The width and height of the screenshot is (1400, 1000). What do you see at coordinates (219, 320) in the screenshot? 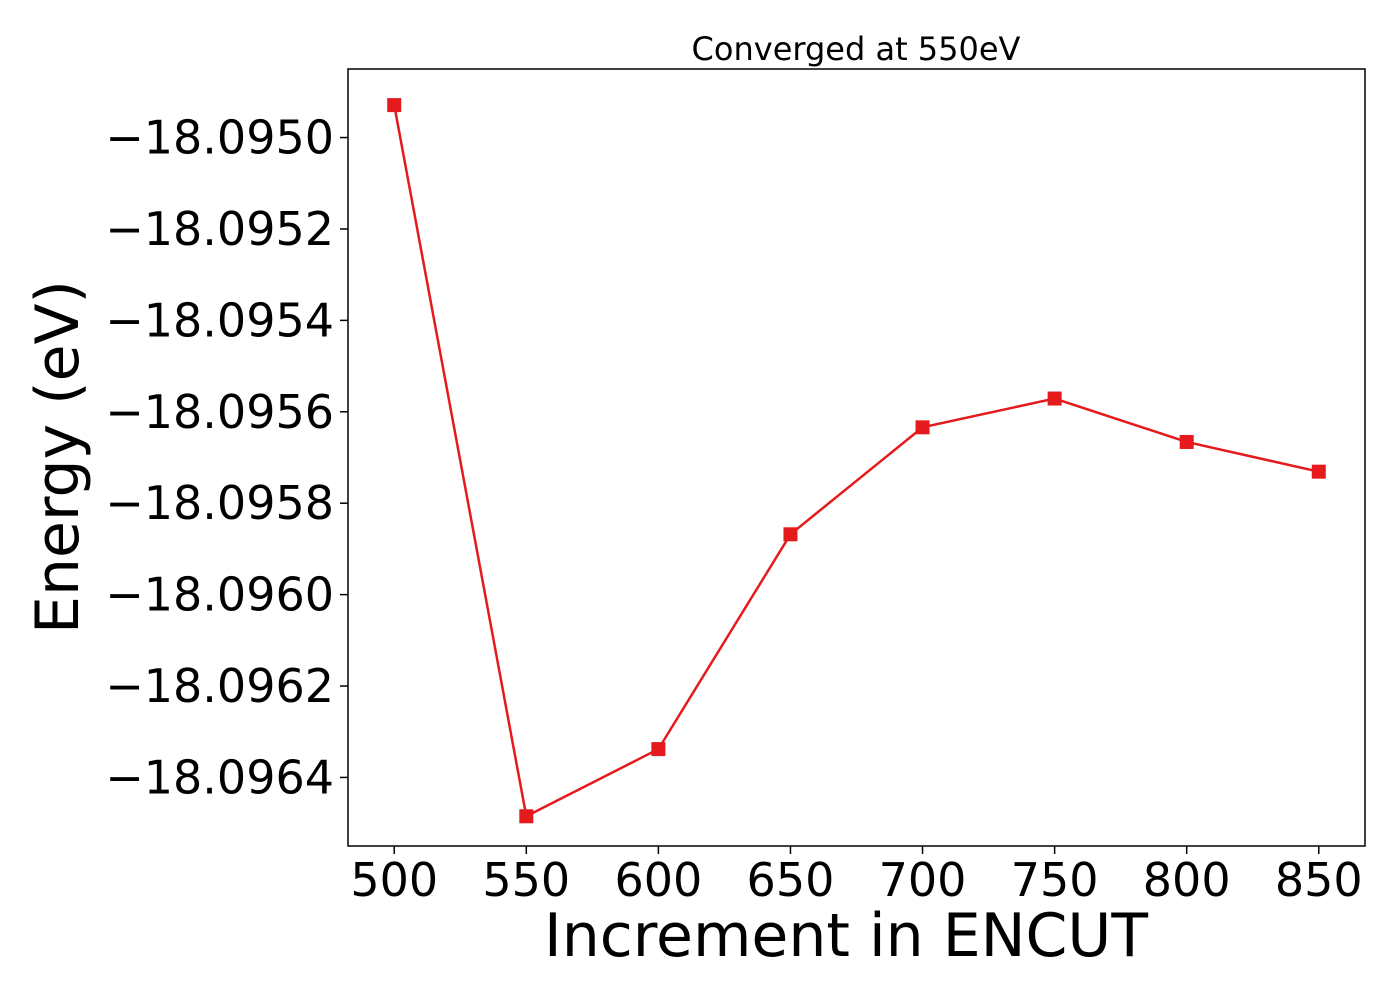
I see `y-tick-label: −18.0954` at bounding box center [219, 320].